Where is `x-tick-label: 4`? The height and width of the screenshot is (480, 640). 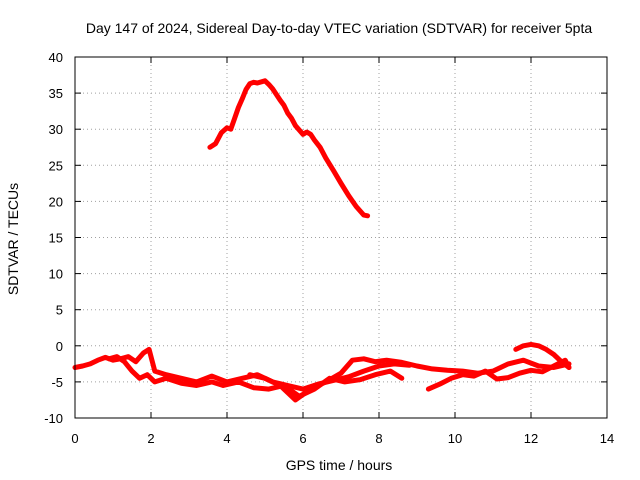
x-tick-label: 4 is located at coordinates (226, 438).